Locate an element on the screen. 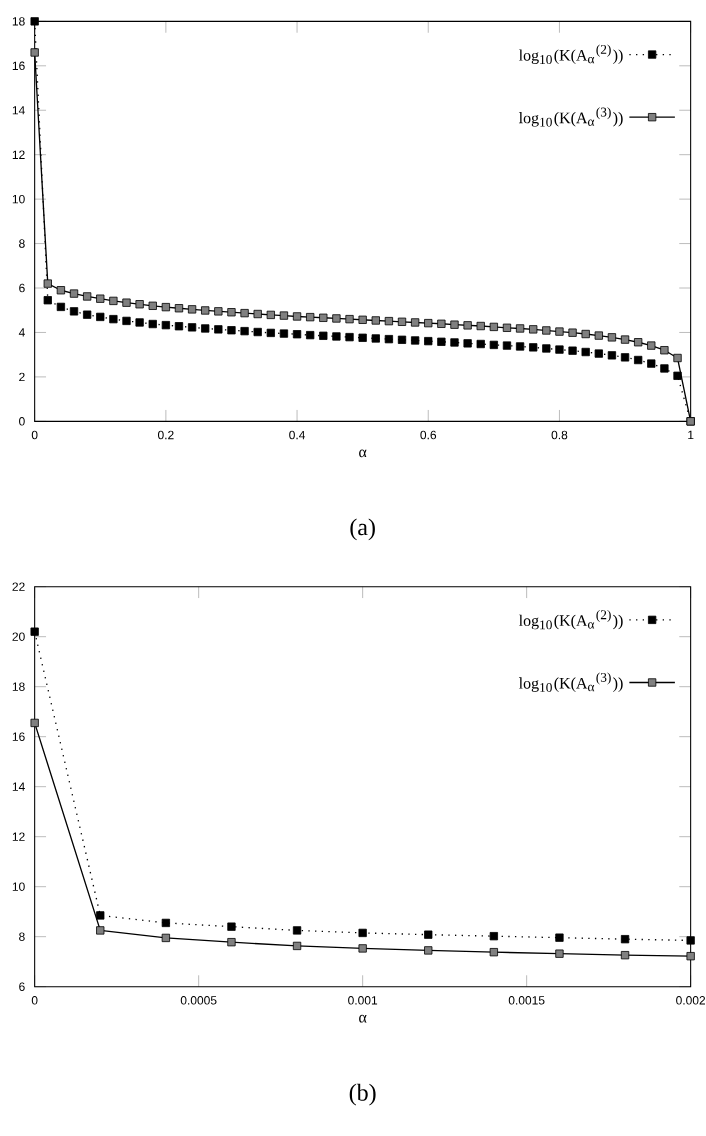 The height and width of the screenshot is (1136, 706). legend-label: log$_{10}$(K(A$_{α}$$^{(2)}$)) is located at coordinates (570, 619).